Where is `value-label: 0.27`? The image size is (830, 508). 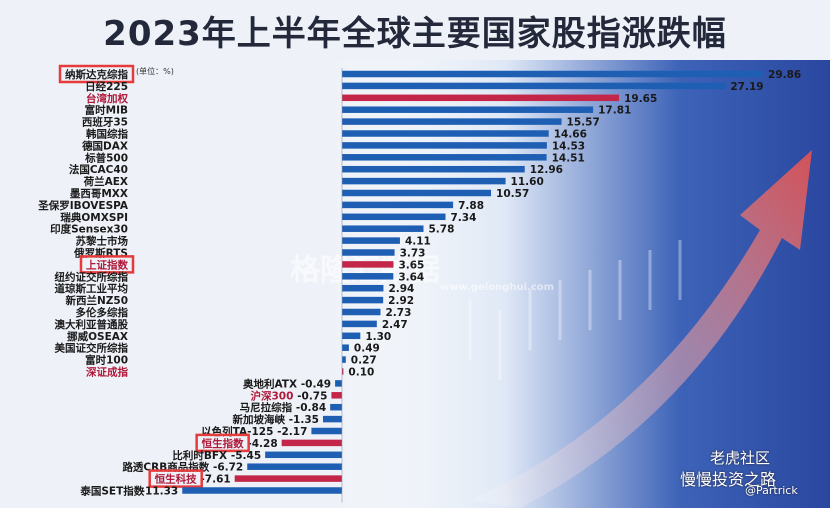
value-label: 0.27 is located at coordinates (364, 361).